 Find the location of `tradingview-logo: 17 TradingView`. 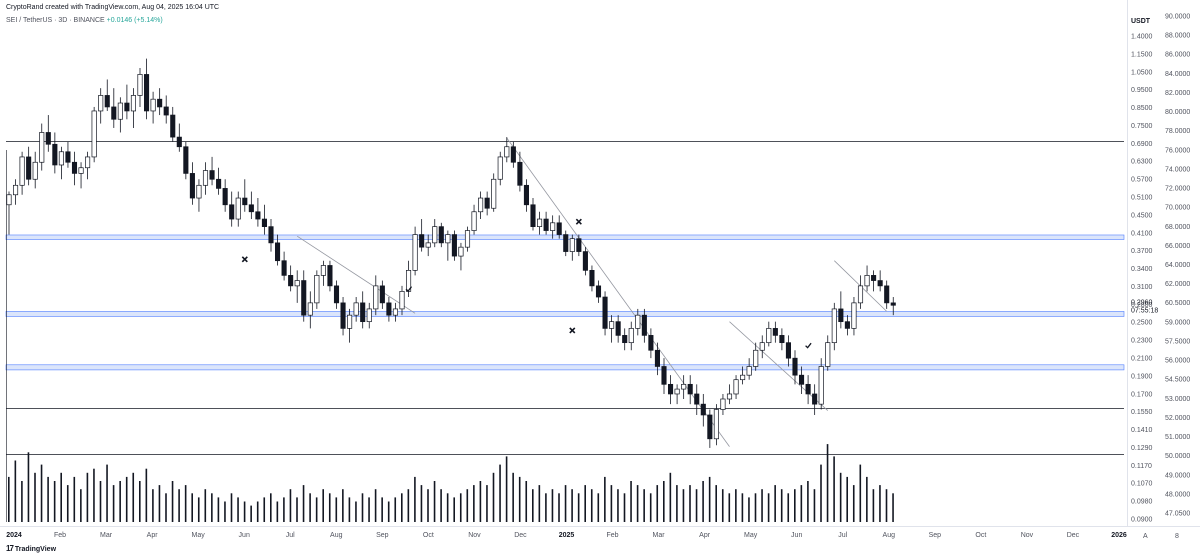

tradingview-logo: 17 TradingView is located at coordinates (31, 548).